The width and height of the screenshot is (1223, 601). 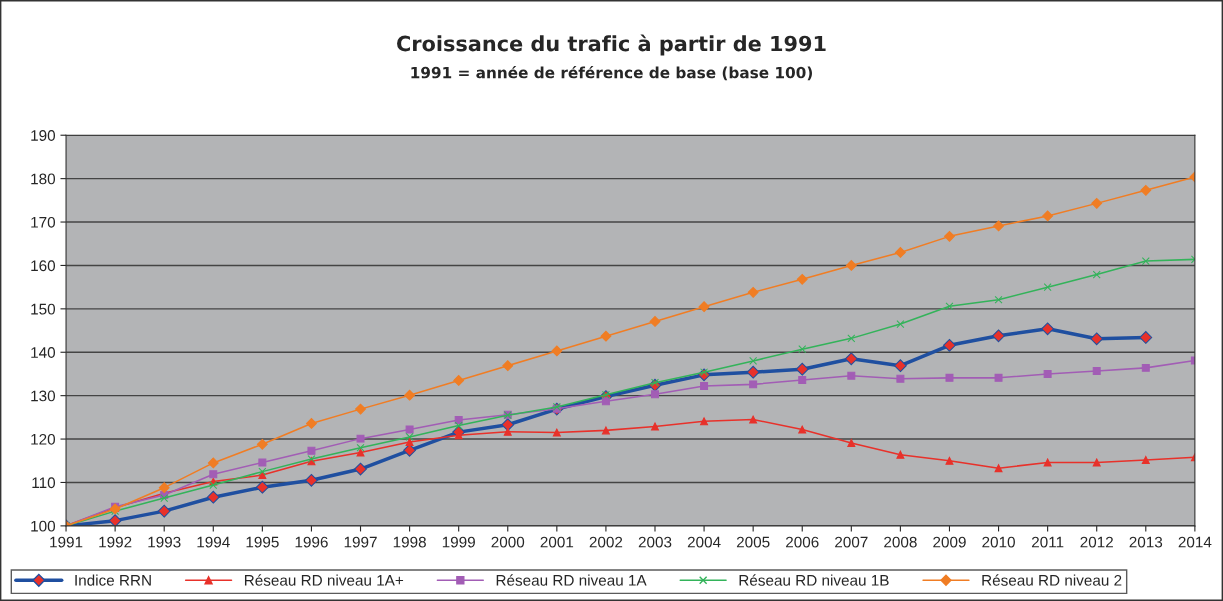 I want to click on legend-label: Réseau RD niveau 1B, so click(x=814, y=580).